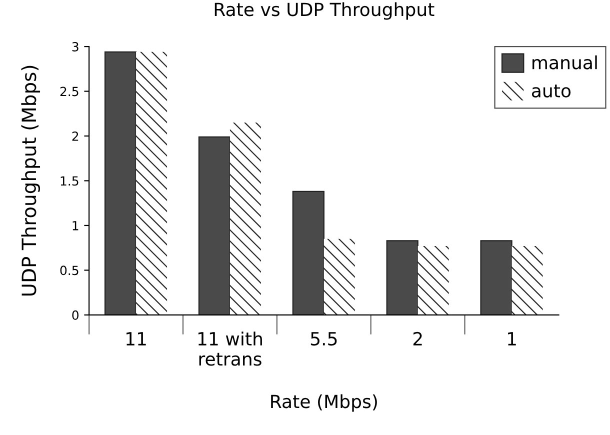 This screenshot has height=435, width=610. What do you see at coordinates (75, 136) in the screenshot?
I see `y-tick-label: 2` at bounding box center [75, 136].